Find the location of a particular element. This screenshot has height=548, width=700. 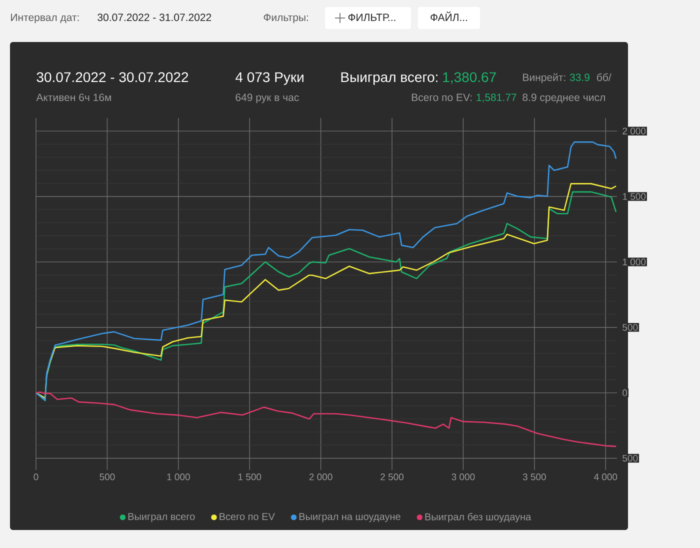

line-series is located at coordinates (326, 419).